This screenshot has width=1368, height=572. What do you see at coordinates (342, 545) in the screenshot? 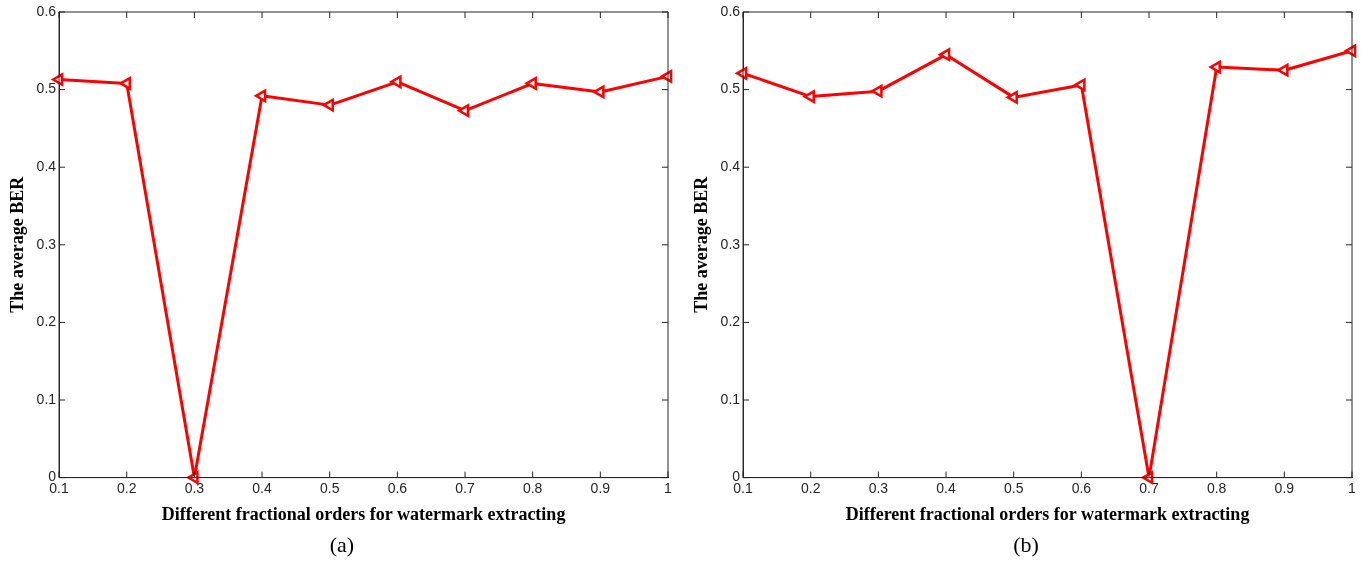
I see `text: (a)` at bounding box center [342, 545].